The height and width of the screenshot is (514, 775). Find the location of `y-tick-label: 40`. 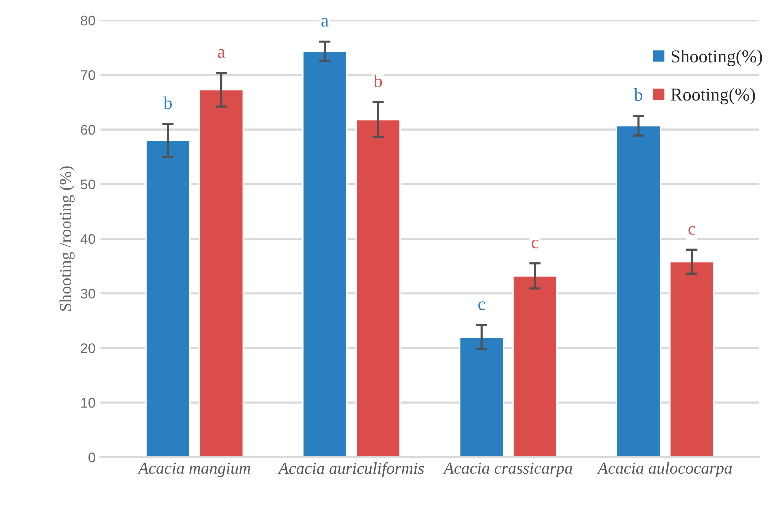

y-tick-label: 40 is located at coordinates (88, 239).